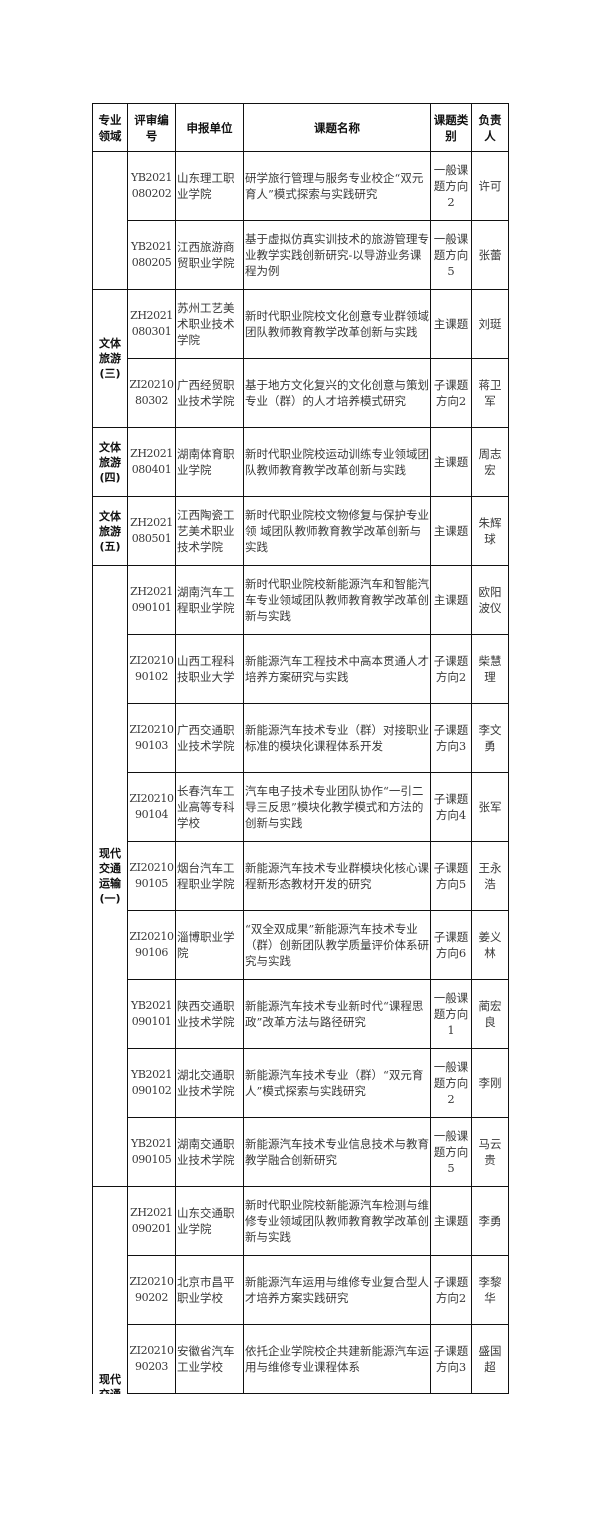 This screenshot has height=1527, width=600. Describe the element at coordinates (337, 1152) in the screenshot. I see `title-cell: 新能源汽车技术专业信息技术与教育教学融合创新研究` at that location.